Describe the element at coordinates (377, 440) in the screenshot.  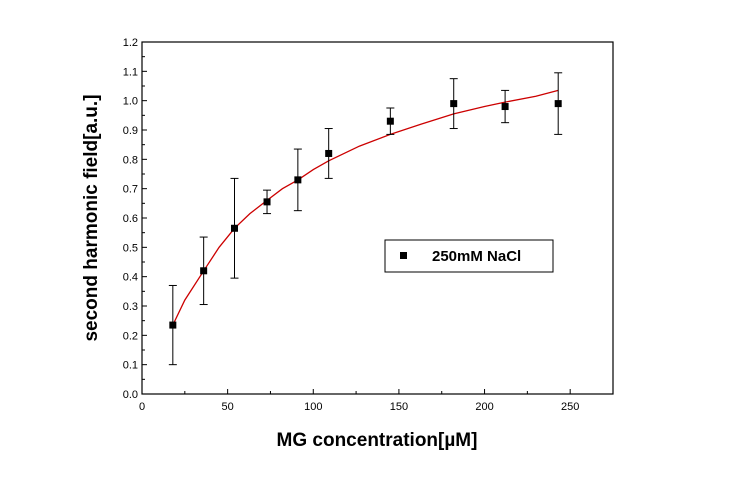
I see `x-axis-title: MG concentration[µM]` at that location.